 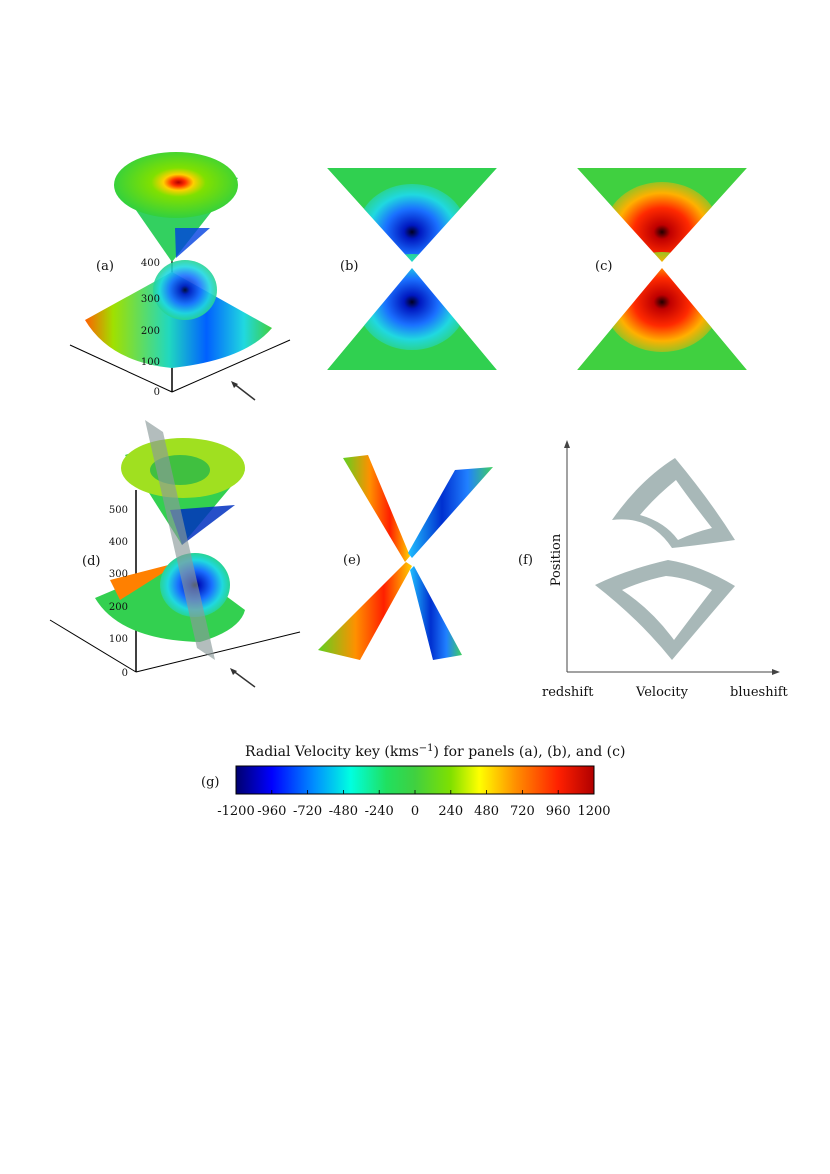 What do you see at coordinates (593, 811) in the screenshot?
I see `colorkey-tick-label: 1200` at bounding box center [593, 811].